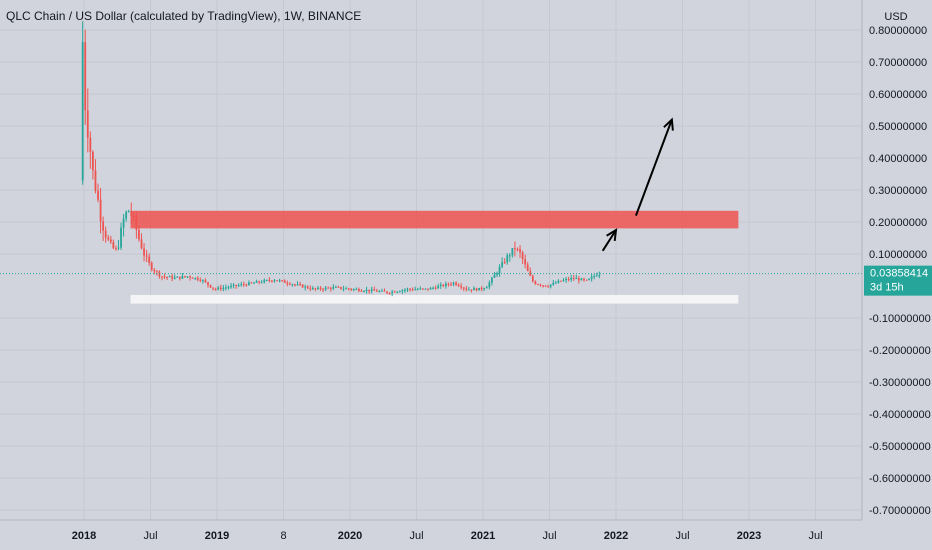 The image size is (932, 550). I want to click on projection-arrow-shaft, so click(609, 240).